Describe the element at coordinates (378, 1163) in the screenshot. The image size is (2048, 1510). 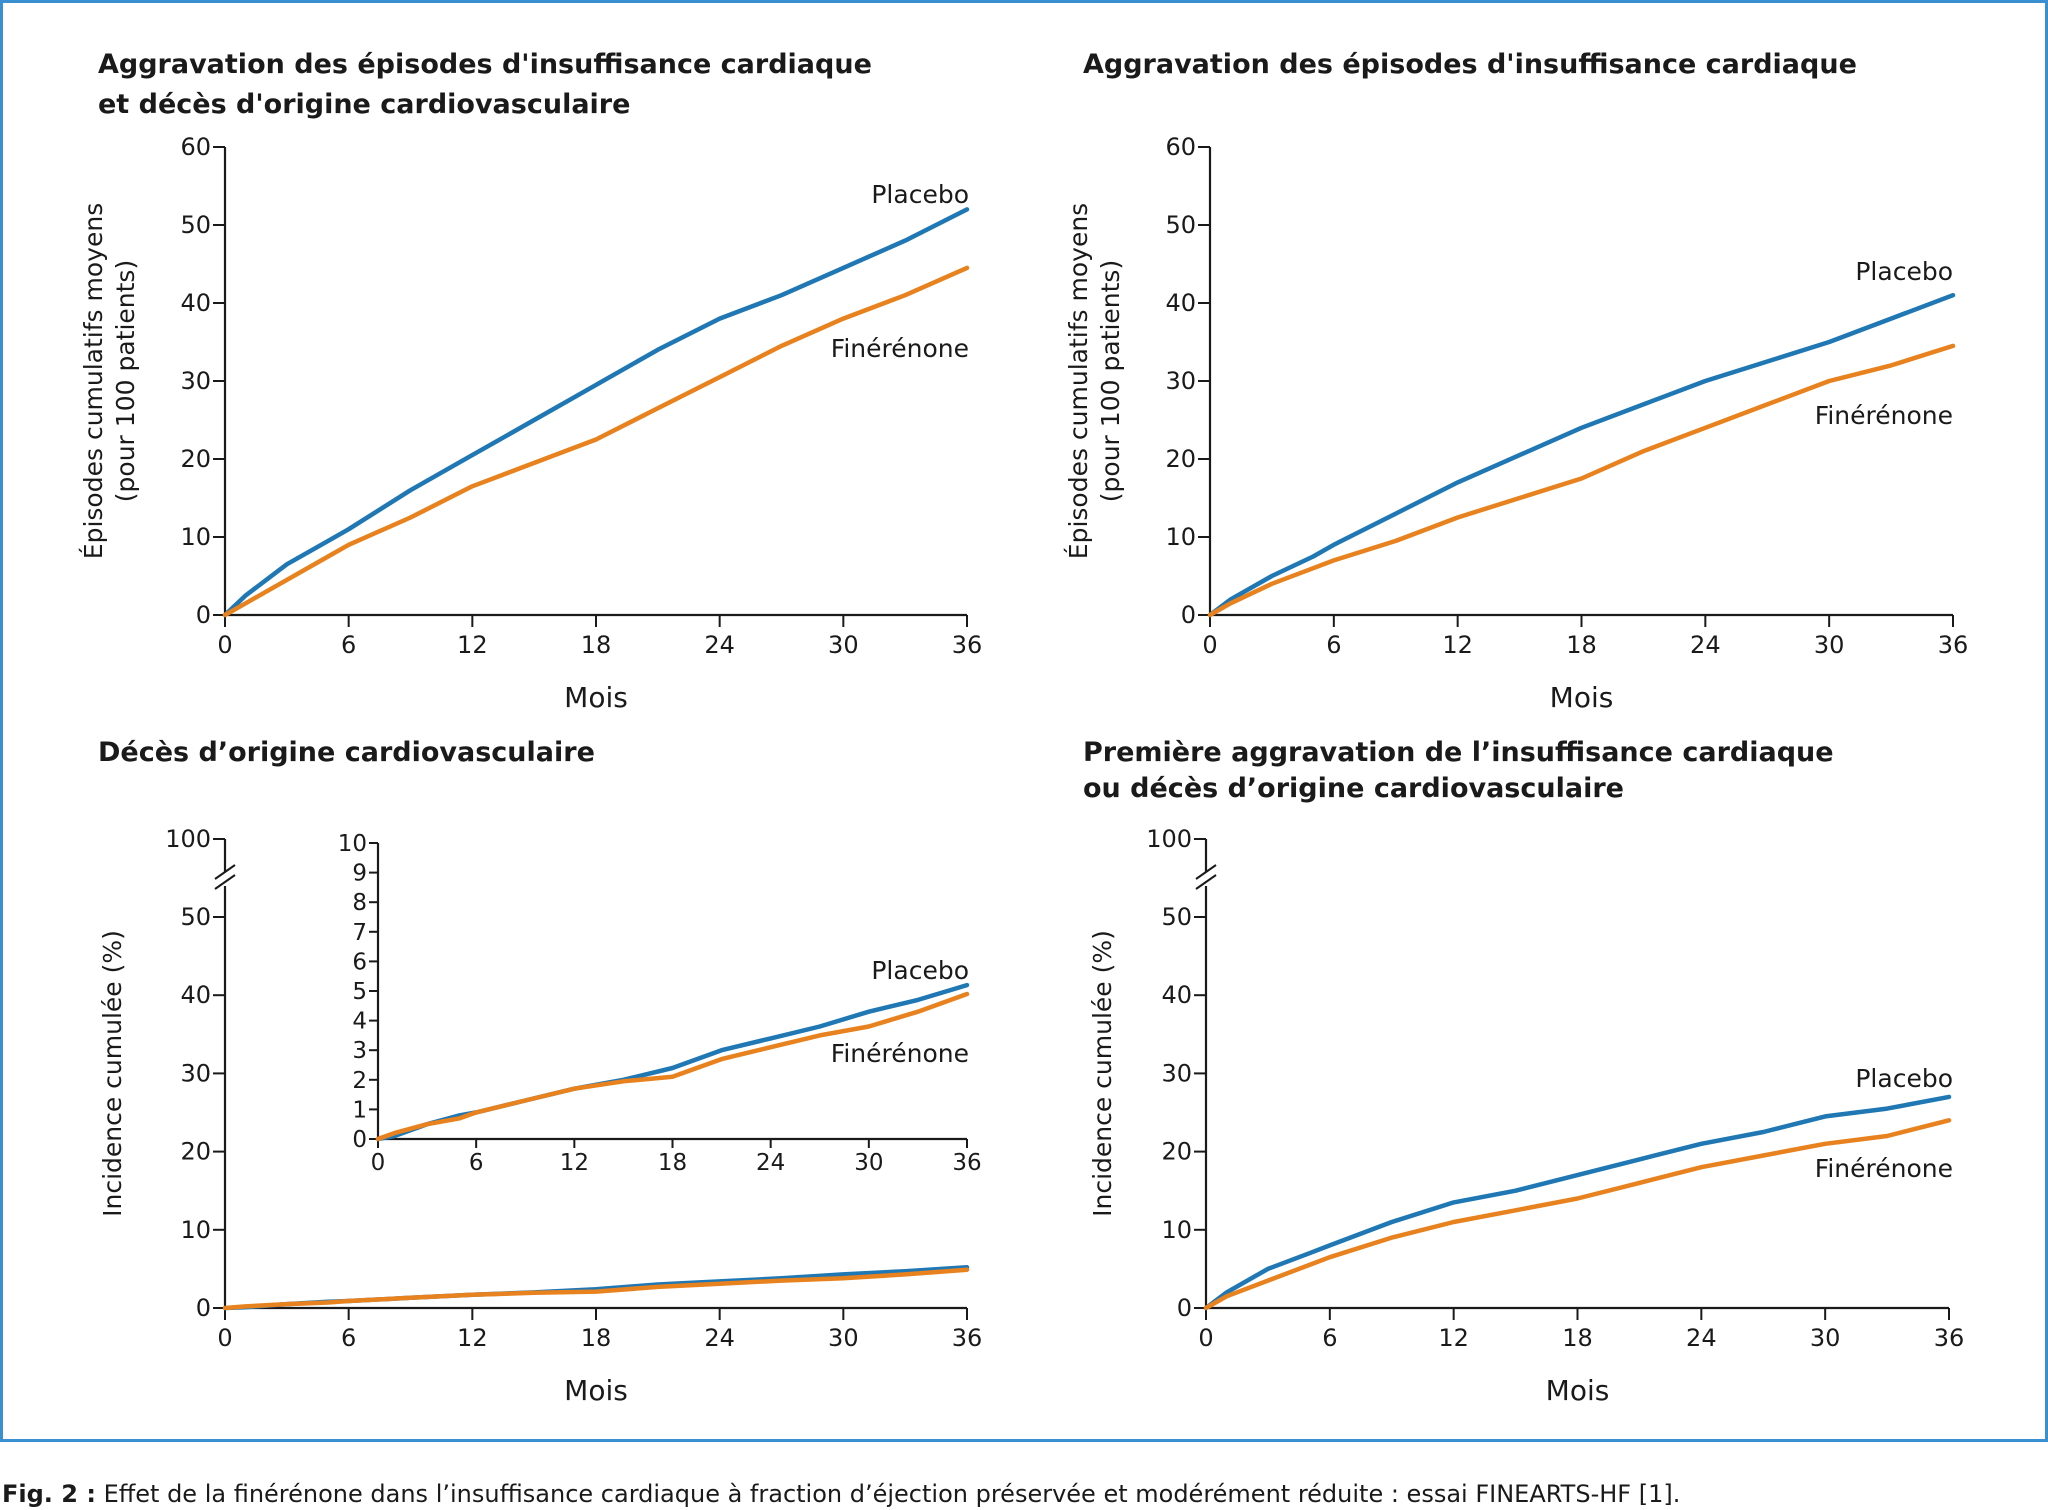
I see `inset-x-tick-label: 0` at that location.